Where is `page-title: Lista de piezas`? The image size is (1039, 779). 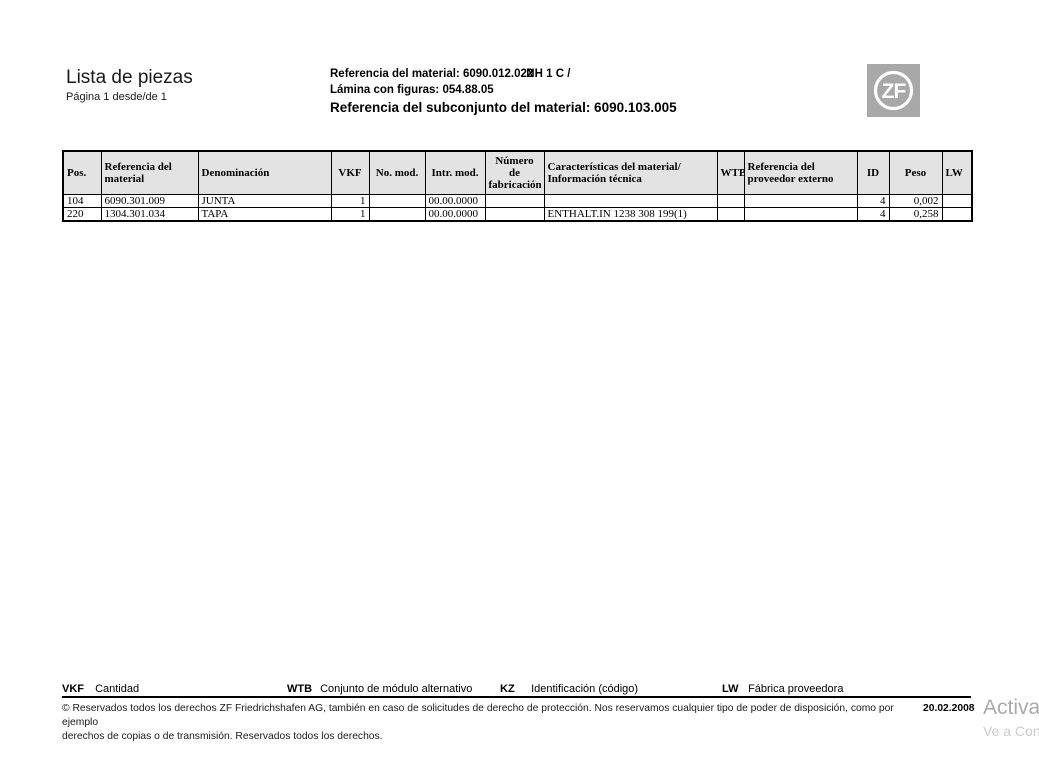
page-title: Lista de piezas is located at coordinates (129, 77).